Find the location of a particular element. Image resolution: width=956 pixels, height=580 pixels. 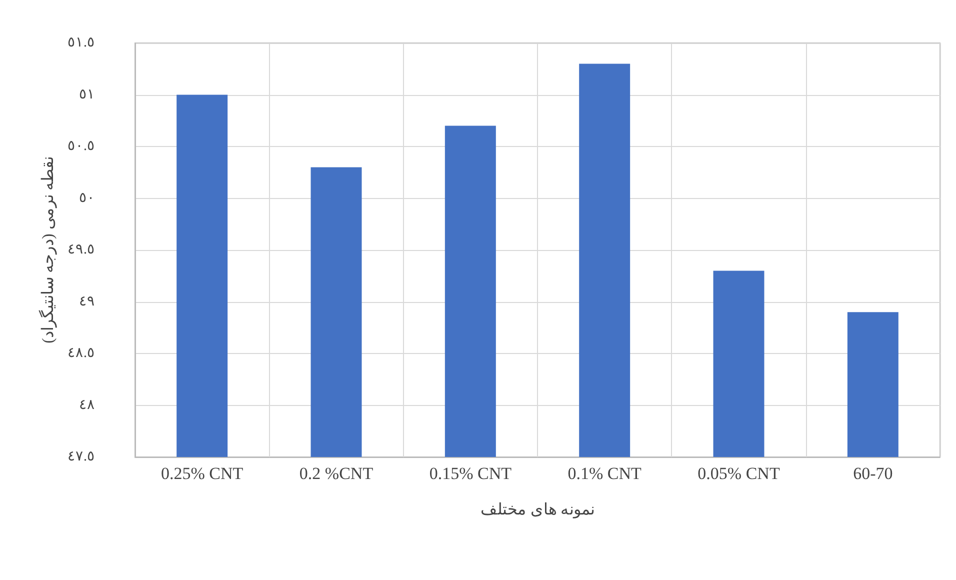

x-tick-label: 0.25% CNT is located at coordinates (202, 473).